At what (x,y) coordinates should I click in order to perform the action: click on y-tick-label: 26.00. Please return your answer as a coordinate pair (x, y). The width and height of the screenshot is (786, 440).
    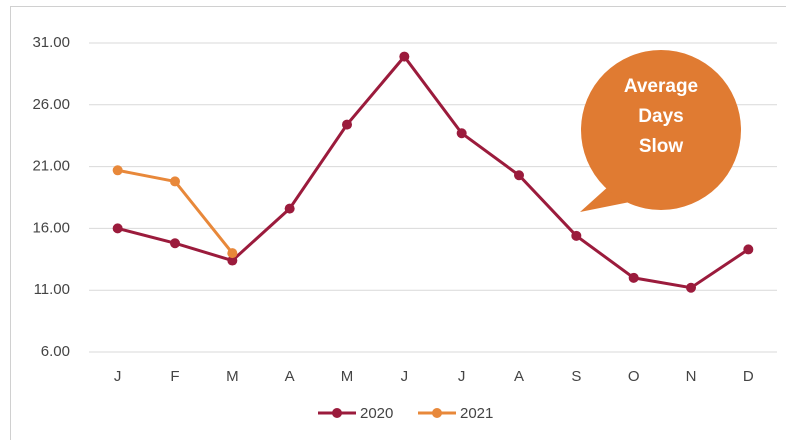
    Looking at the image, I should click on (51, 104).